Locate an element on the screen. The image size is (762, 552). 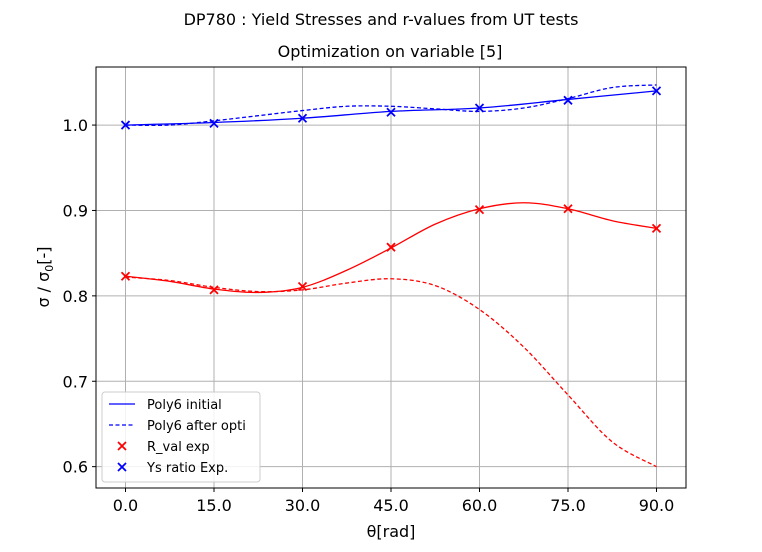
y-axis-label-tail: [-] is located at coordinates (43, 255).